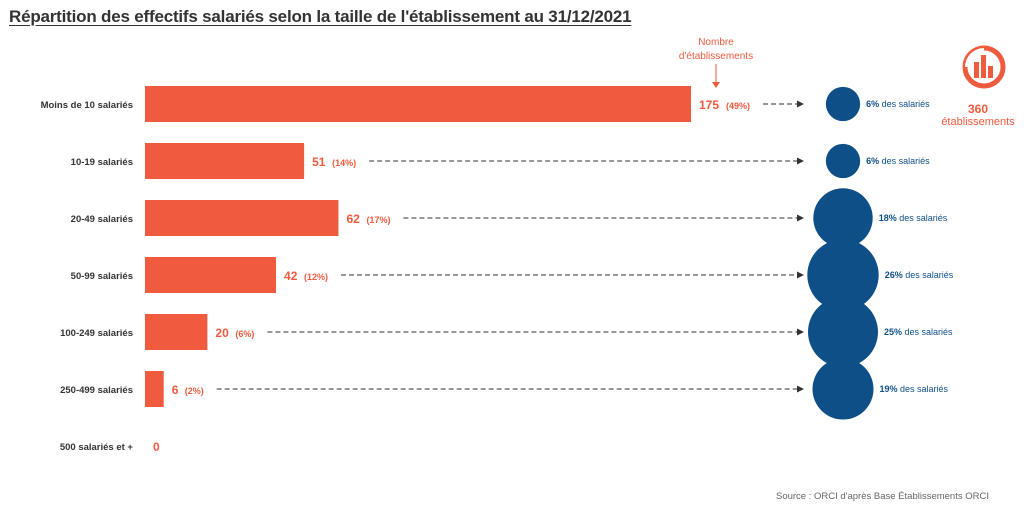  I want to click on employee-share-label: 26% des salariés, so click(919, 275).